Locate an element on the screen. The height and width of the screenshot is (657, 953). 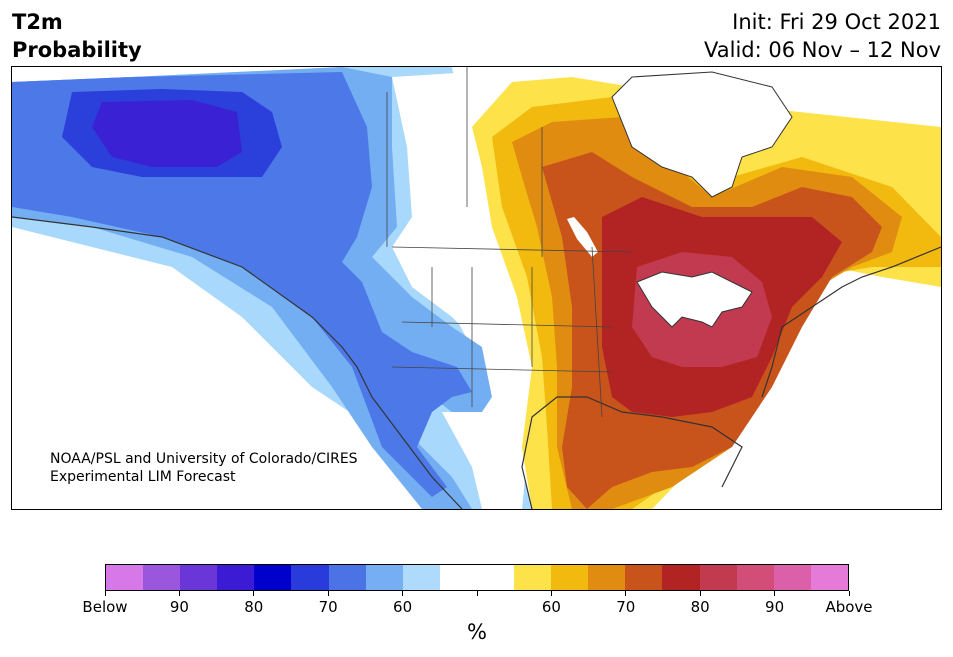
colorbar-ticks is located at coordinates (477, 594).